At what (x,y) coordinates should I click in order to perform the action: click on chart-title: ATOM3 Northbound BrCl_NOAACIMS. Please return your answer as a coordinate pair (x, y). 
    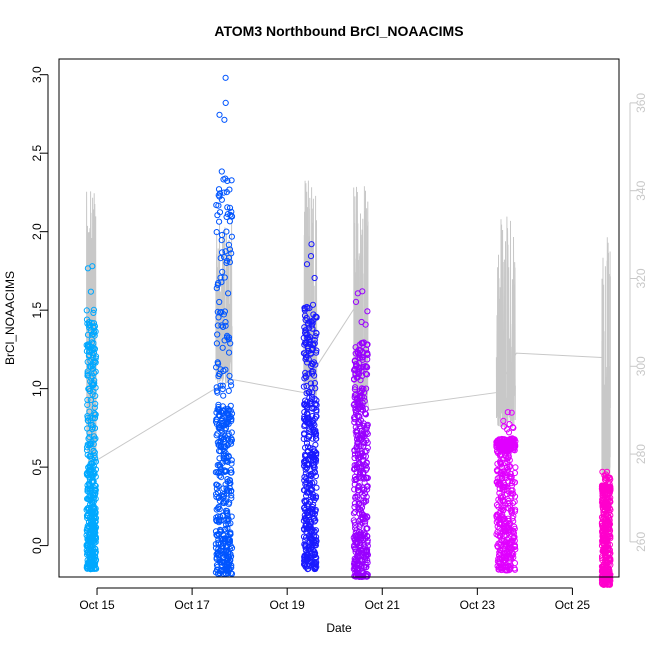
    Looking at the image, I should click on (338, 31).